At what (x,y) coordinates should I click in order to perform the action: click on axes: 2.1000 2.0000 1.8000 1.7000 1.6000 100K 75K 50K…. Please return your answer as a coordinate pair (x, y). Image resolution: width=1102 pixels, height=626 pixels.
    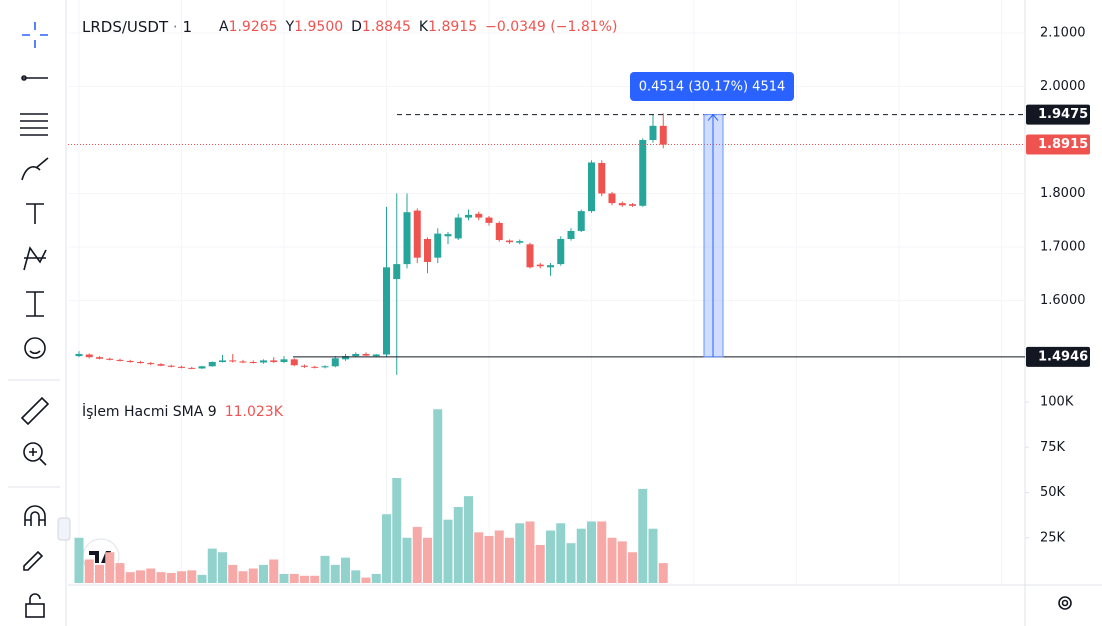
    Looking at the image, I should click on (1057, 285).